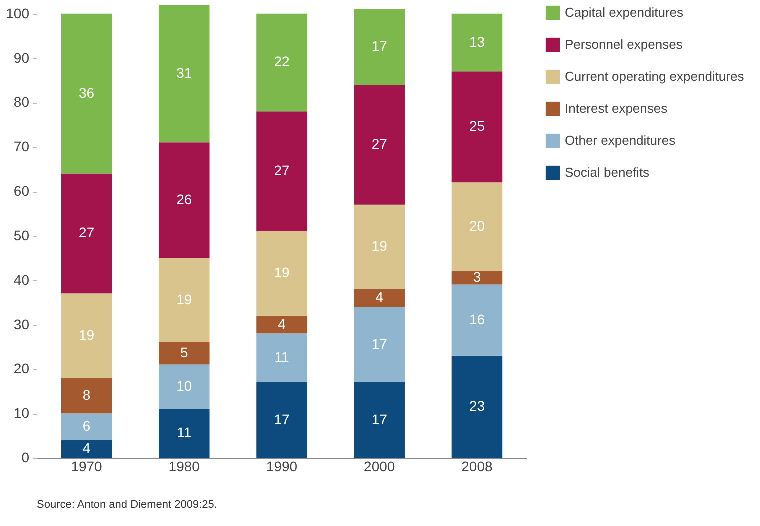 Image resolution: width=760 pixels, height=526 pixels. Describe the element at coordinates (282, 466) in the screenshot. I see `x-tick-label: 1990` at that location.